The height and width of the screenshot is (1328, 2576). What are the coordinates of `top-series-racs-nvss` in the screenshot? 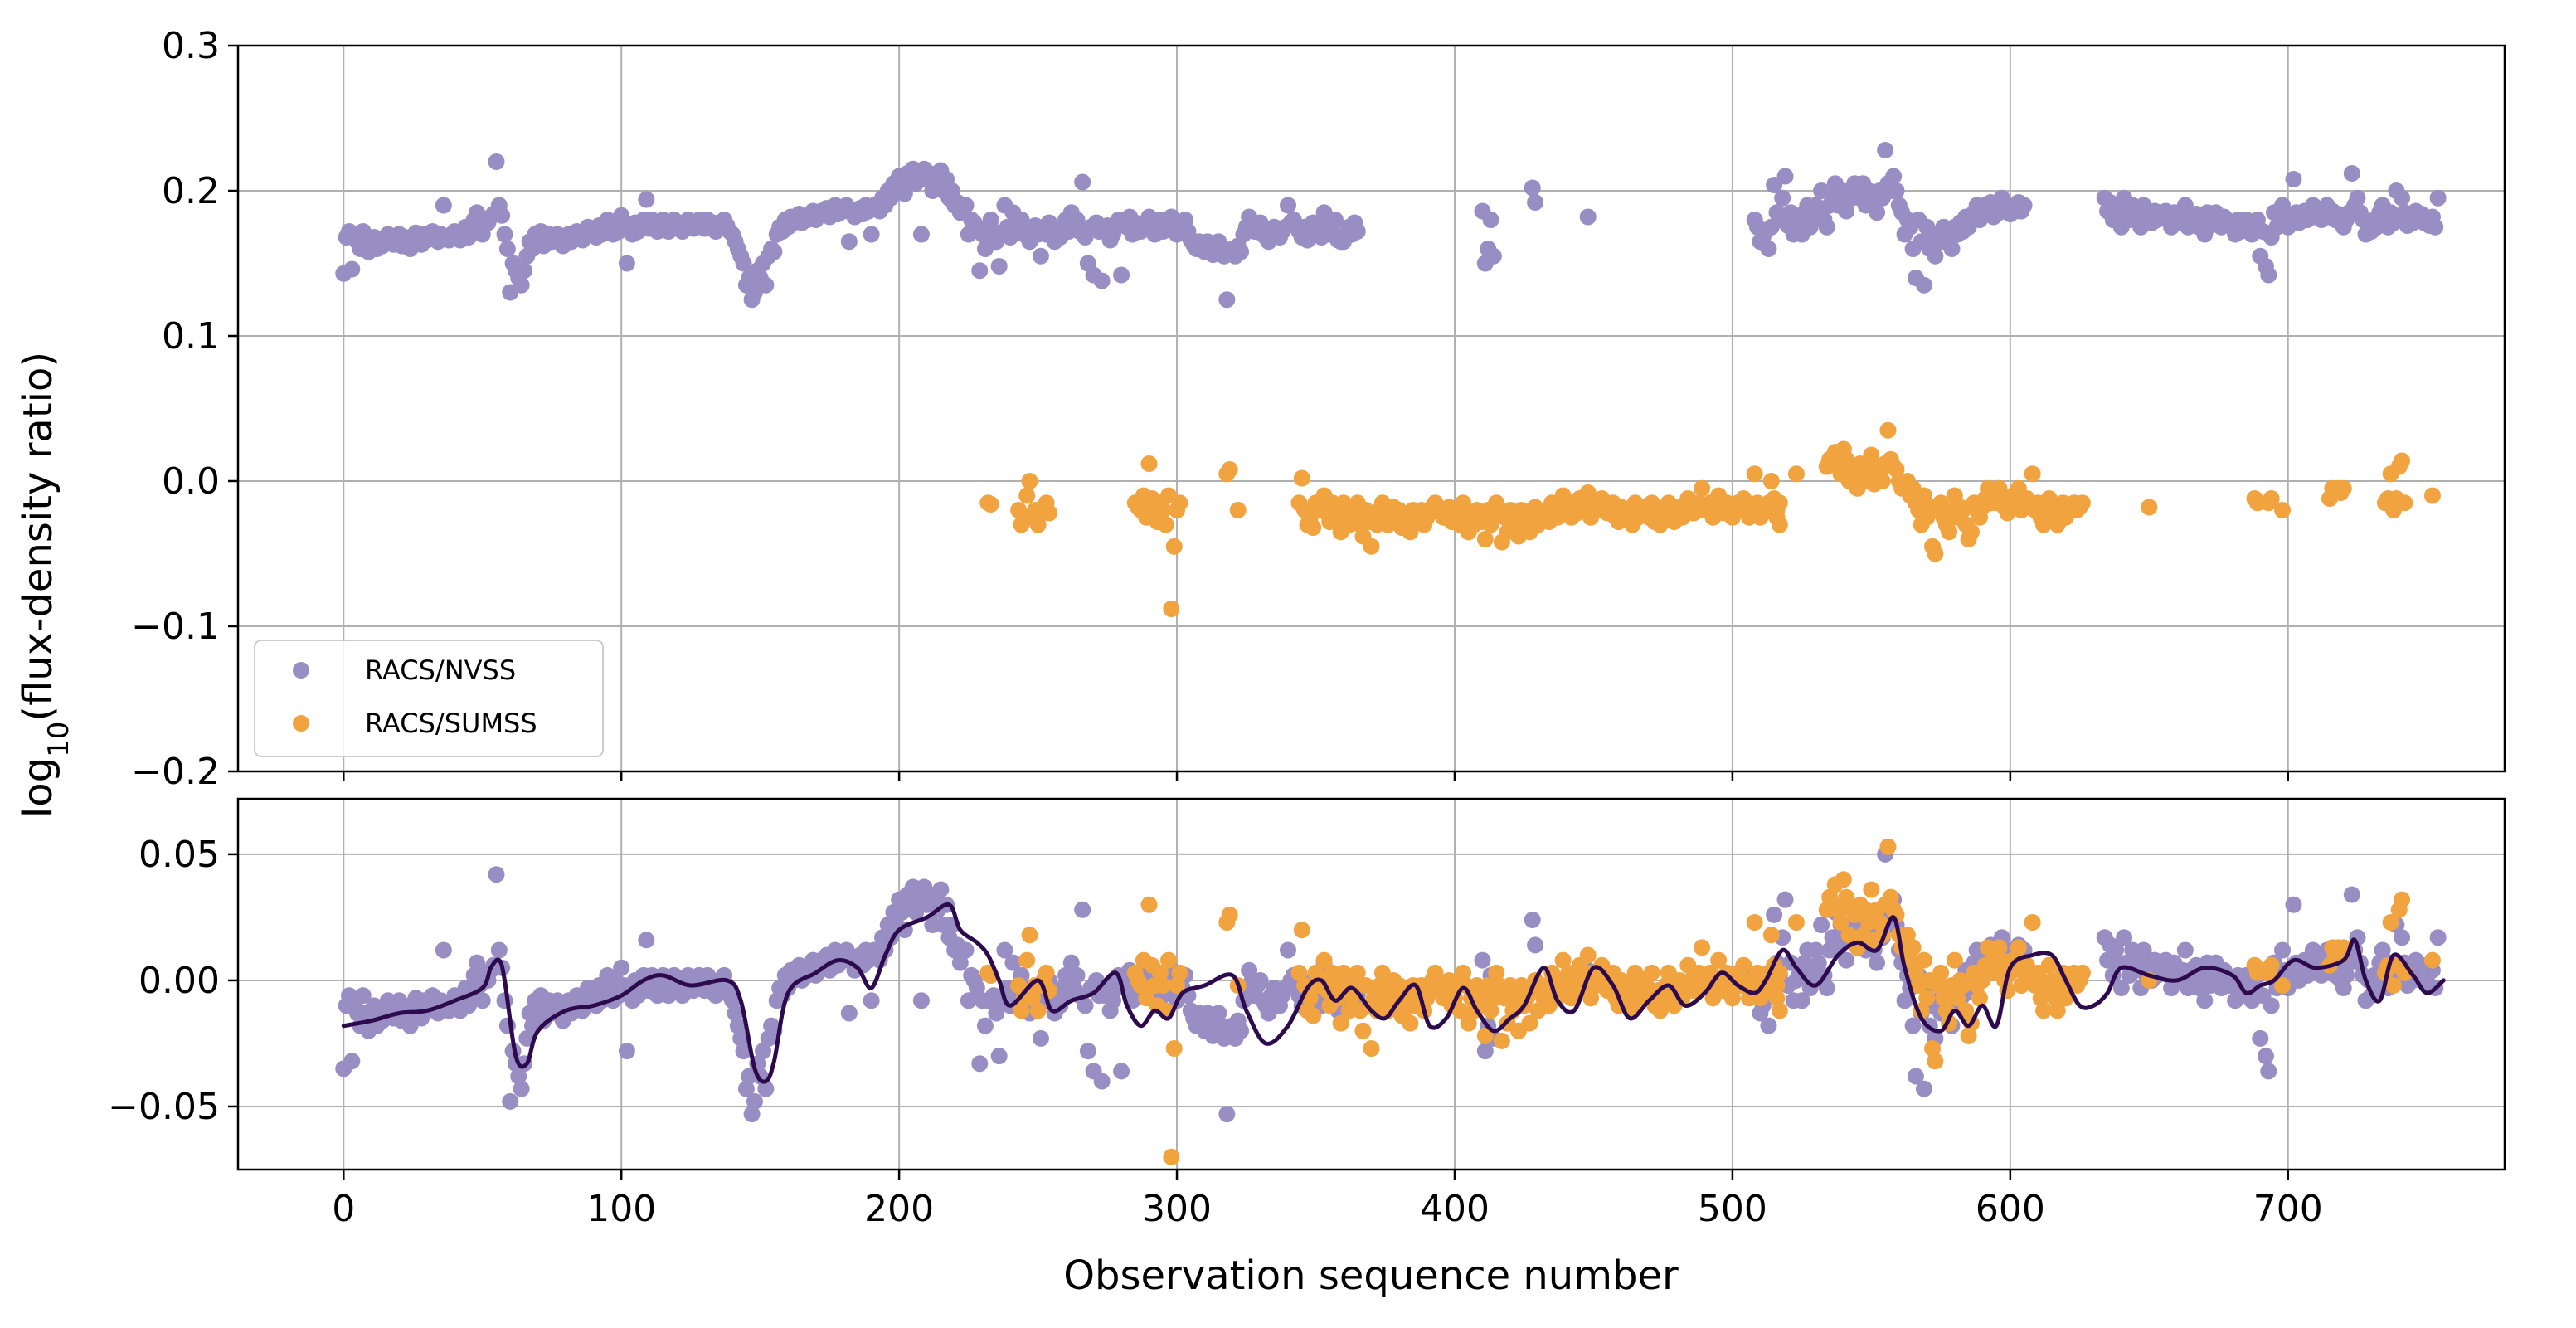 It's located at (1391, 225).